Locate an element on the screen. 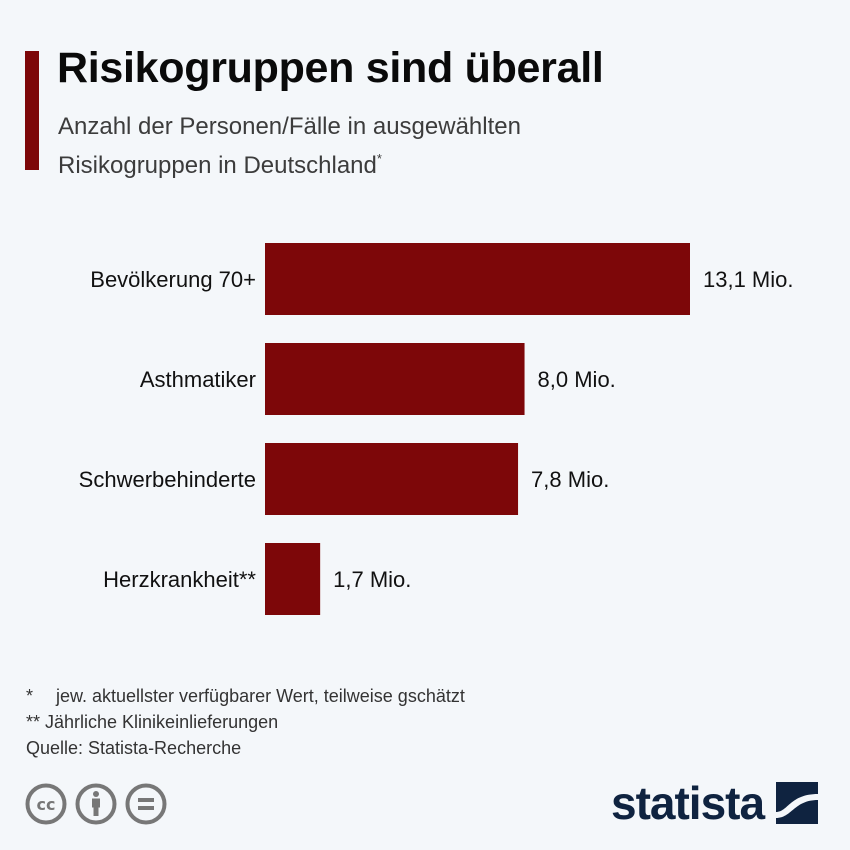 The height and width of the screenshot is (850, 850). subtitle-footnote-mark: * is located at coordinates (379, 158).